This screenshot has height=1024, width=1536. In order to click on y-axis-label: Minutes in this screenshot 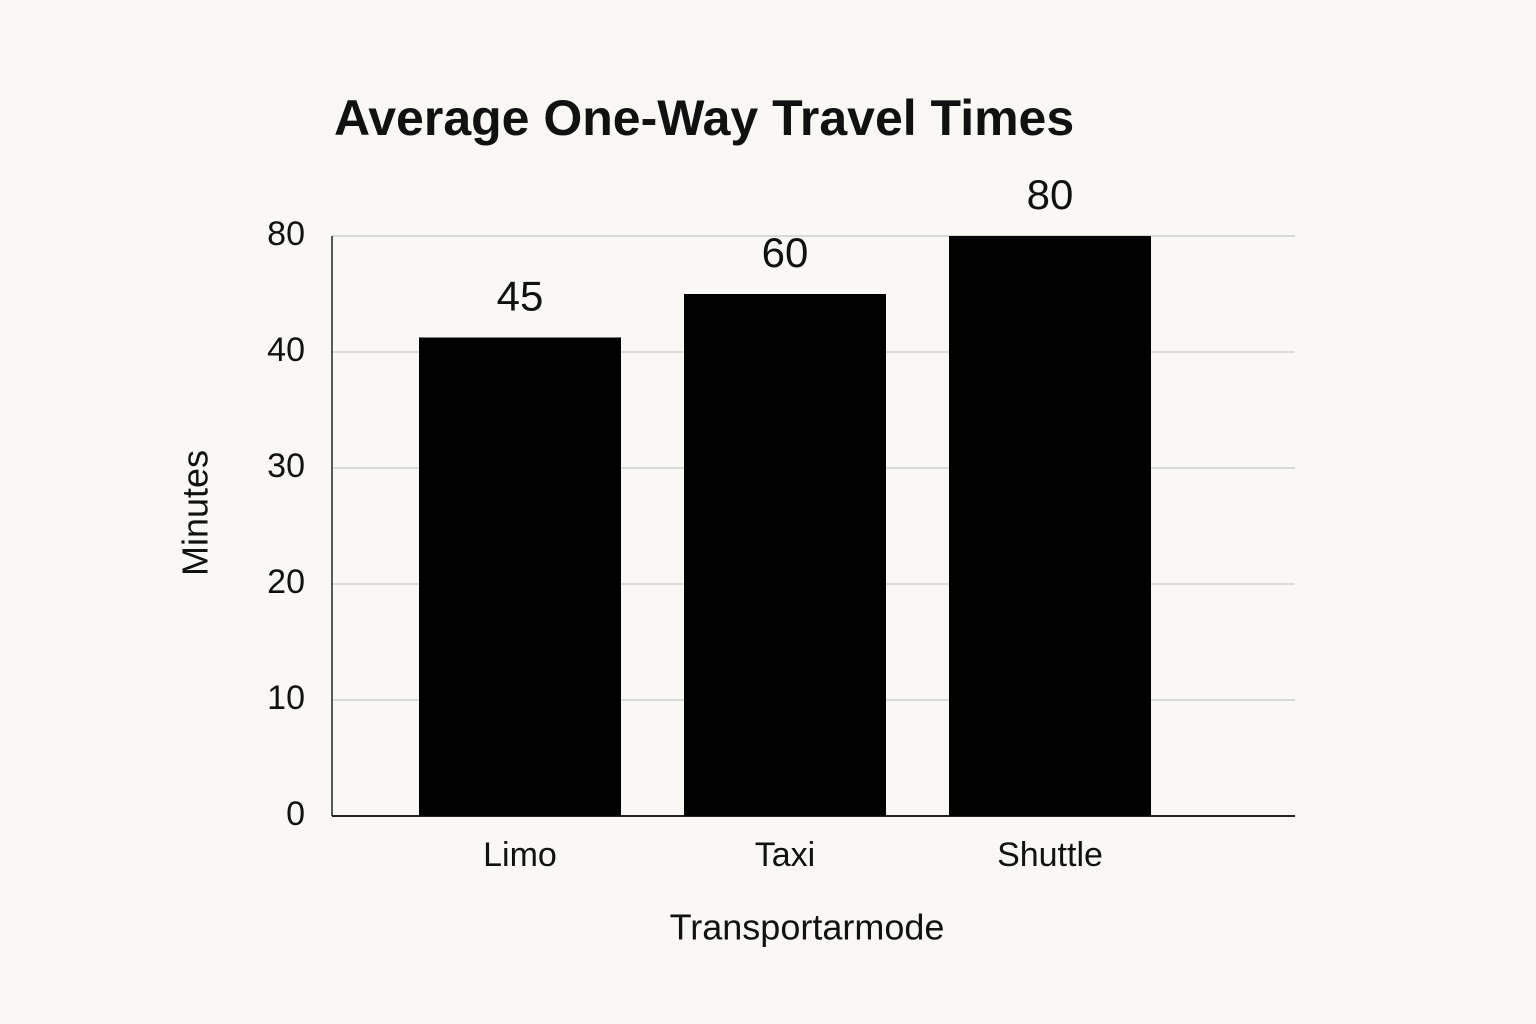, I will do `click(195, 513)`.